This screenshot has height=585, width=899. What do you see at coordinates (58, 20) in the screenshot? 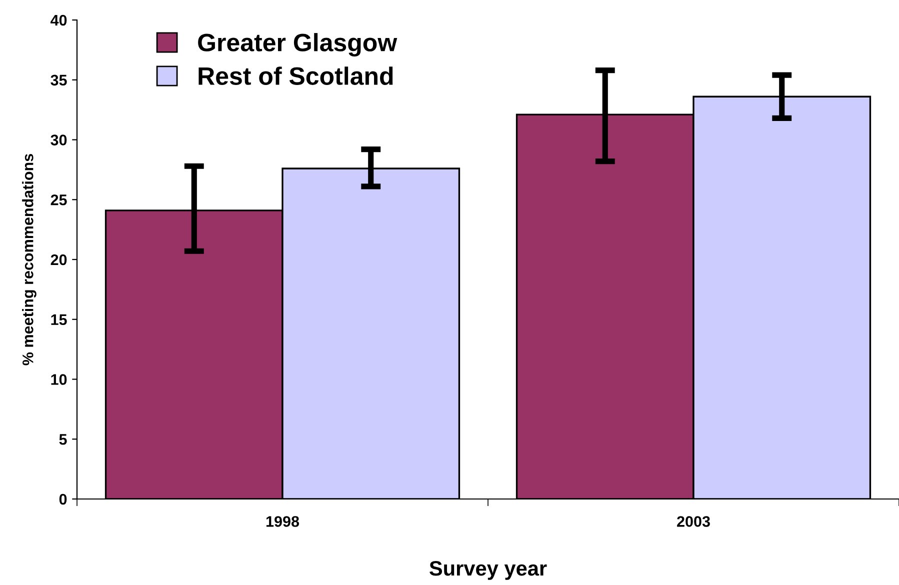
I see `y-tick-label: 40` at bounding box center [58, 20].